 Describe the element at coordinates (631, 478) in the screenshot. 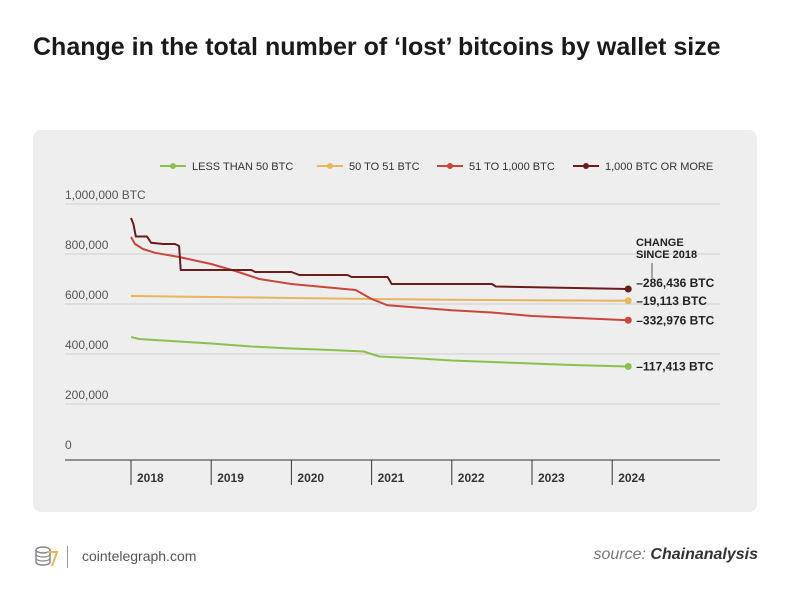

I see `x-tick-label: 2024` at that location.